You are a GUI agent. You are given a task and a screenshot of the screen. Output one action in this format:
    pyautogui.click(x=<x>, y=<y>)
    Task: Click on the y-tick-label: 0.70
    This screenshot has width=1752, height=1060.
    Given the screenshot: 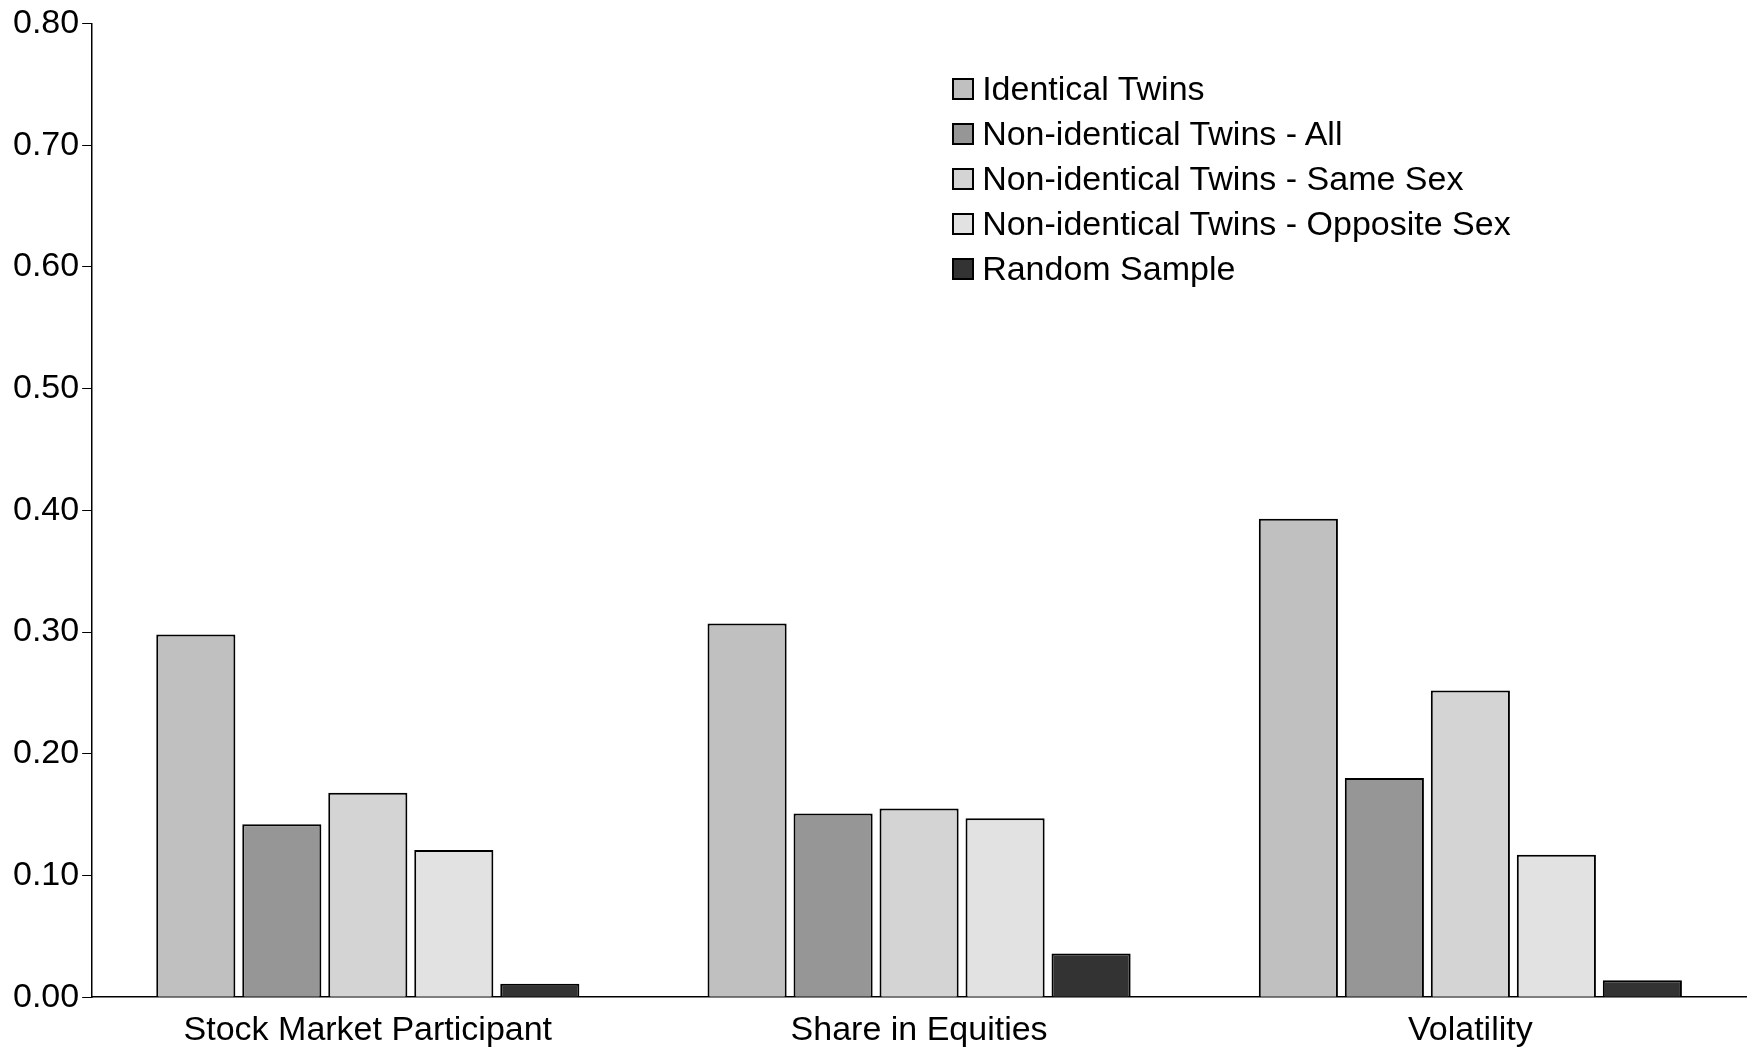 What is the action you would take?
    pyautogui.click(x=46, y=142)
    